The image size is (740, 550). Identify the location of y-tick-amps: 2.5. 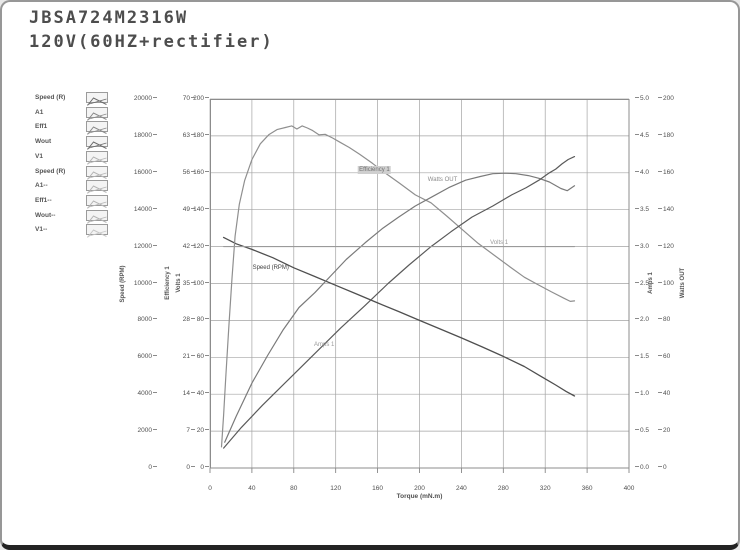
(650, 284).